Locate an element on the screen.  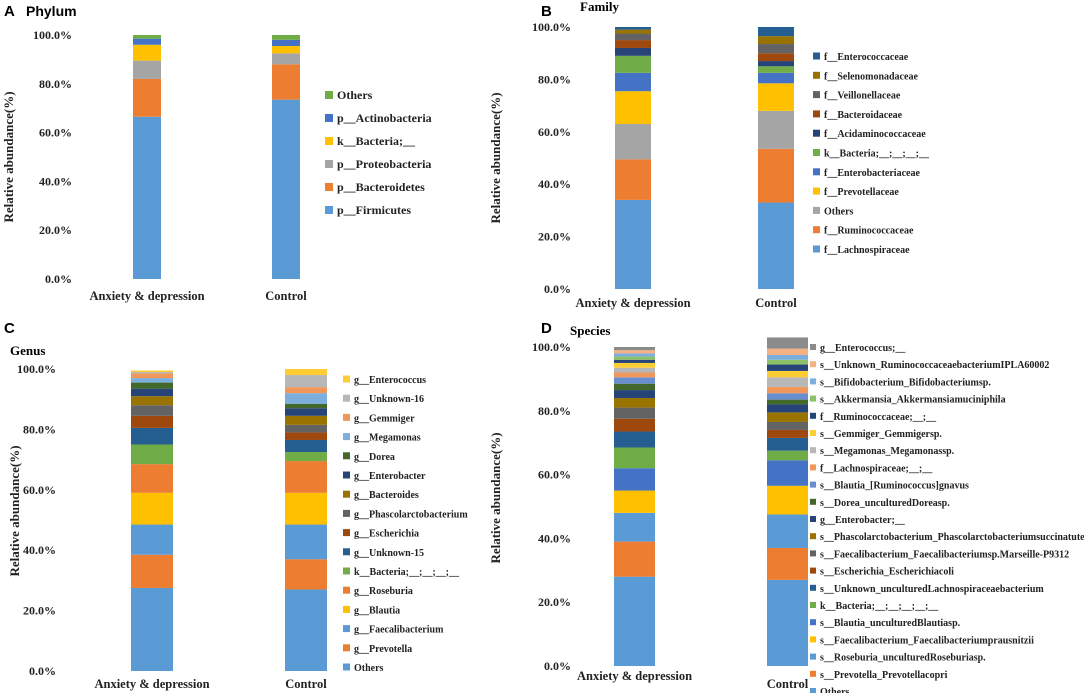
legend-label: g__Unknown-16 is located at coordinates (389, 399).